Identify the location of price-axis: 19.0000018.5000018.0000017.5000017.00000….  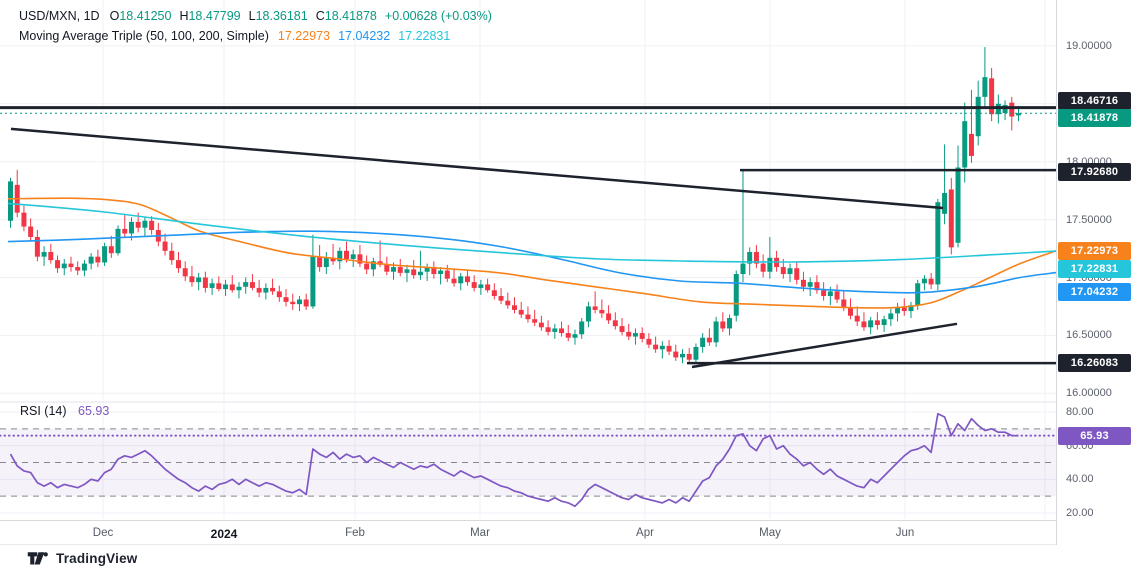
(1095, 272).